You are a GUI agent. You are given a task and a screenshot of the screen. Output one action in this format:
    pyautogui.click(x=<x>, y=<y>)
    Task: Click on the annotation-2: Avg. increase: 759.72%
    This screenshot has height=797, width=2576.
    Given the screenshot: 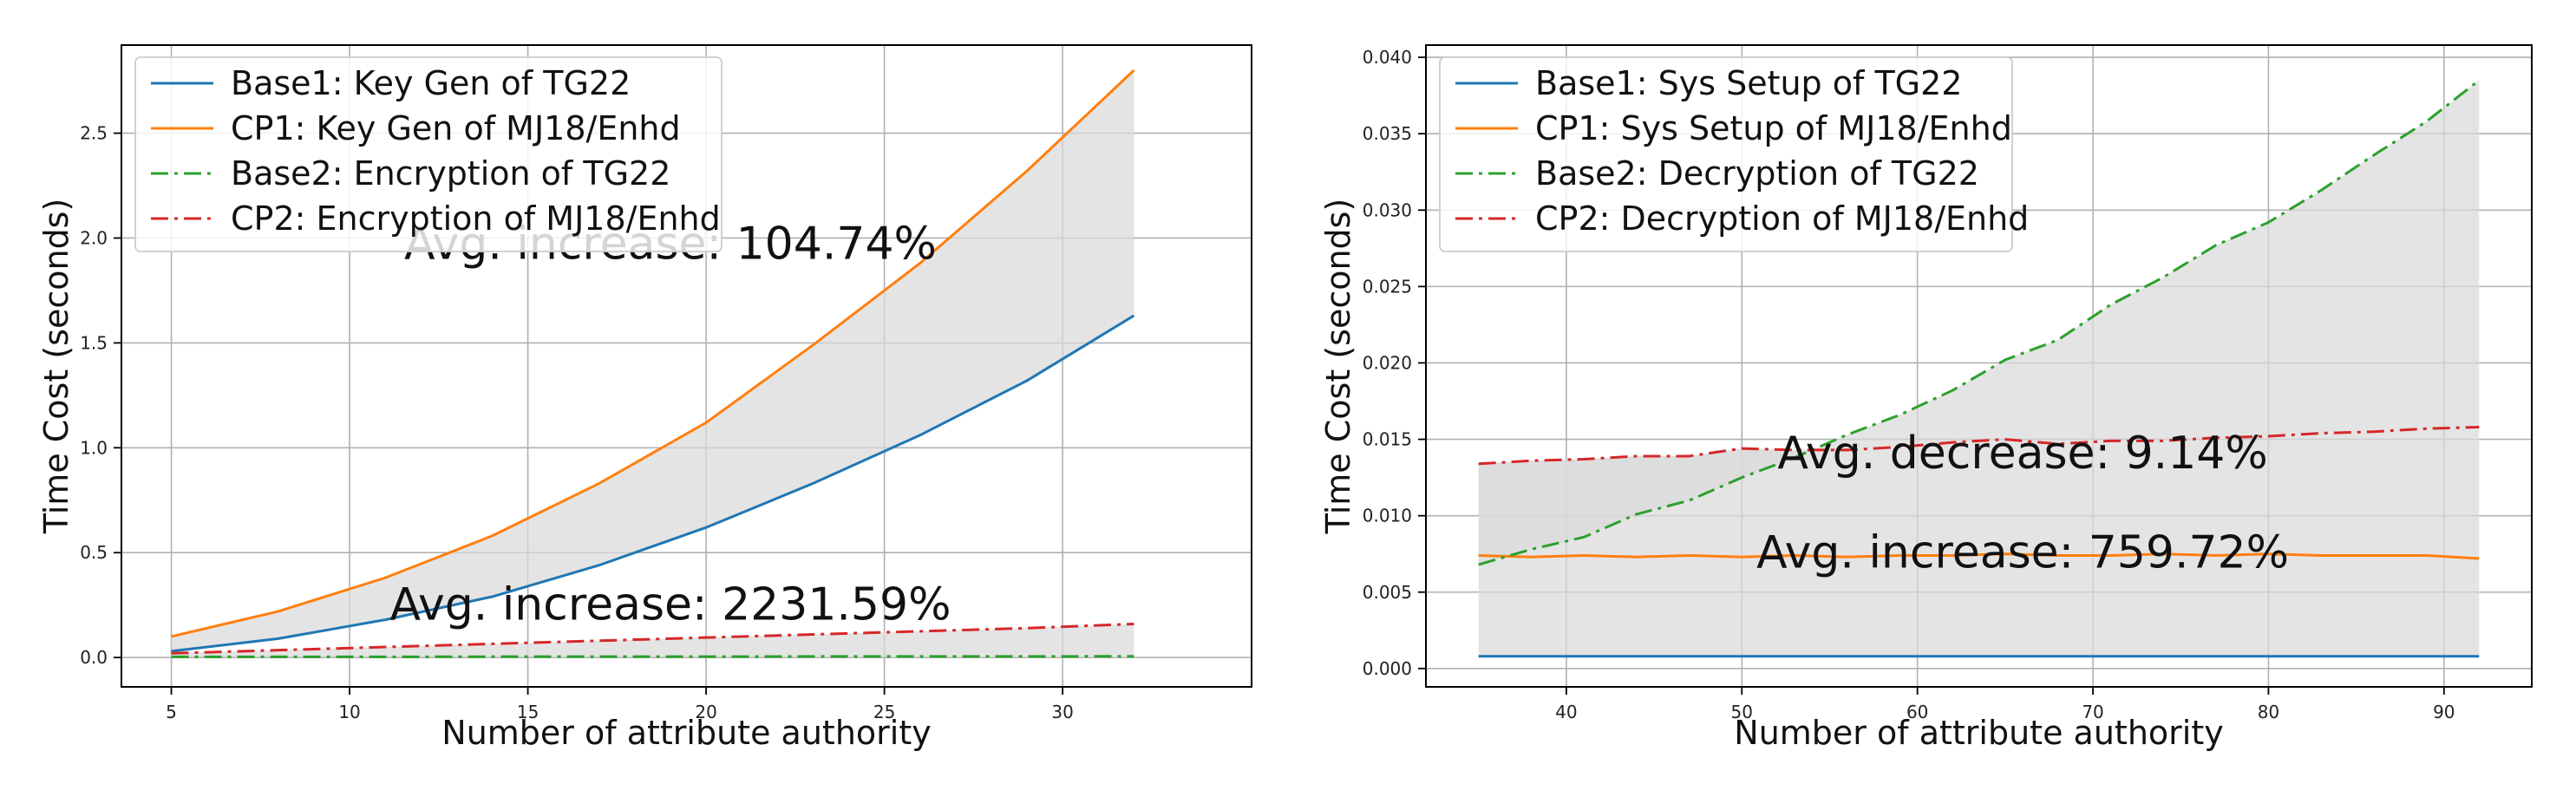 What is the action you would take?
    pyautogui.click(x=2022, y=553)
    